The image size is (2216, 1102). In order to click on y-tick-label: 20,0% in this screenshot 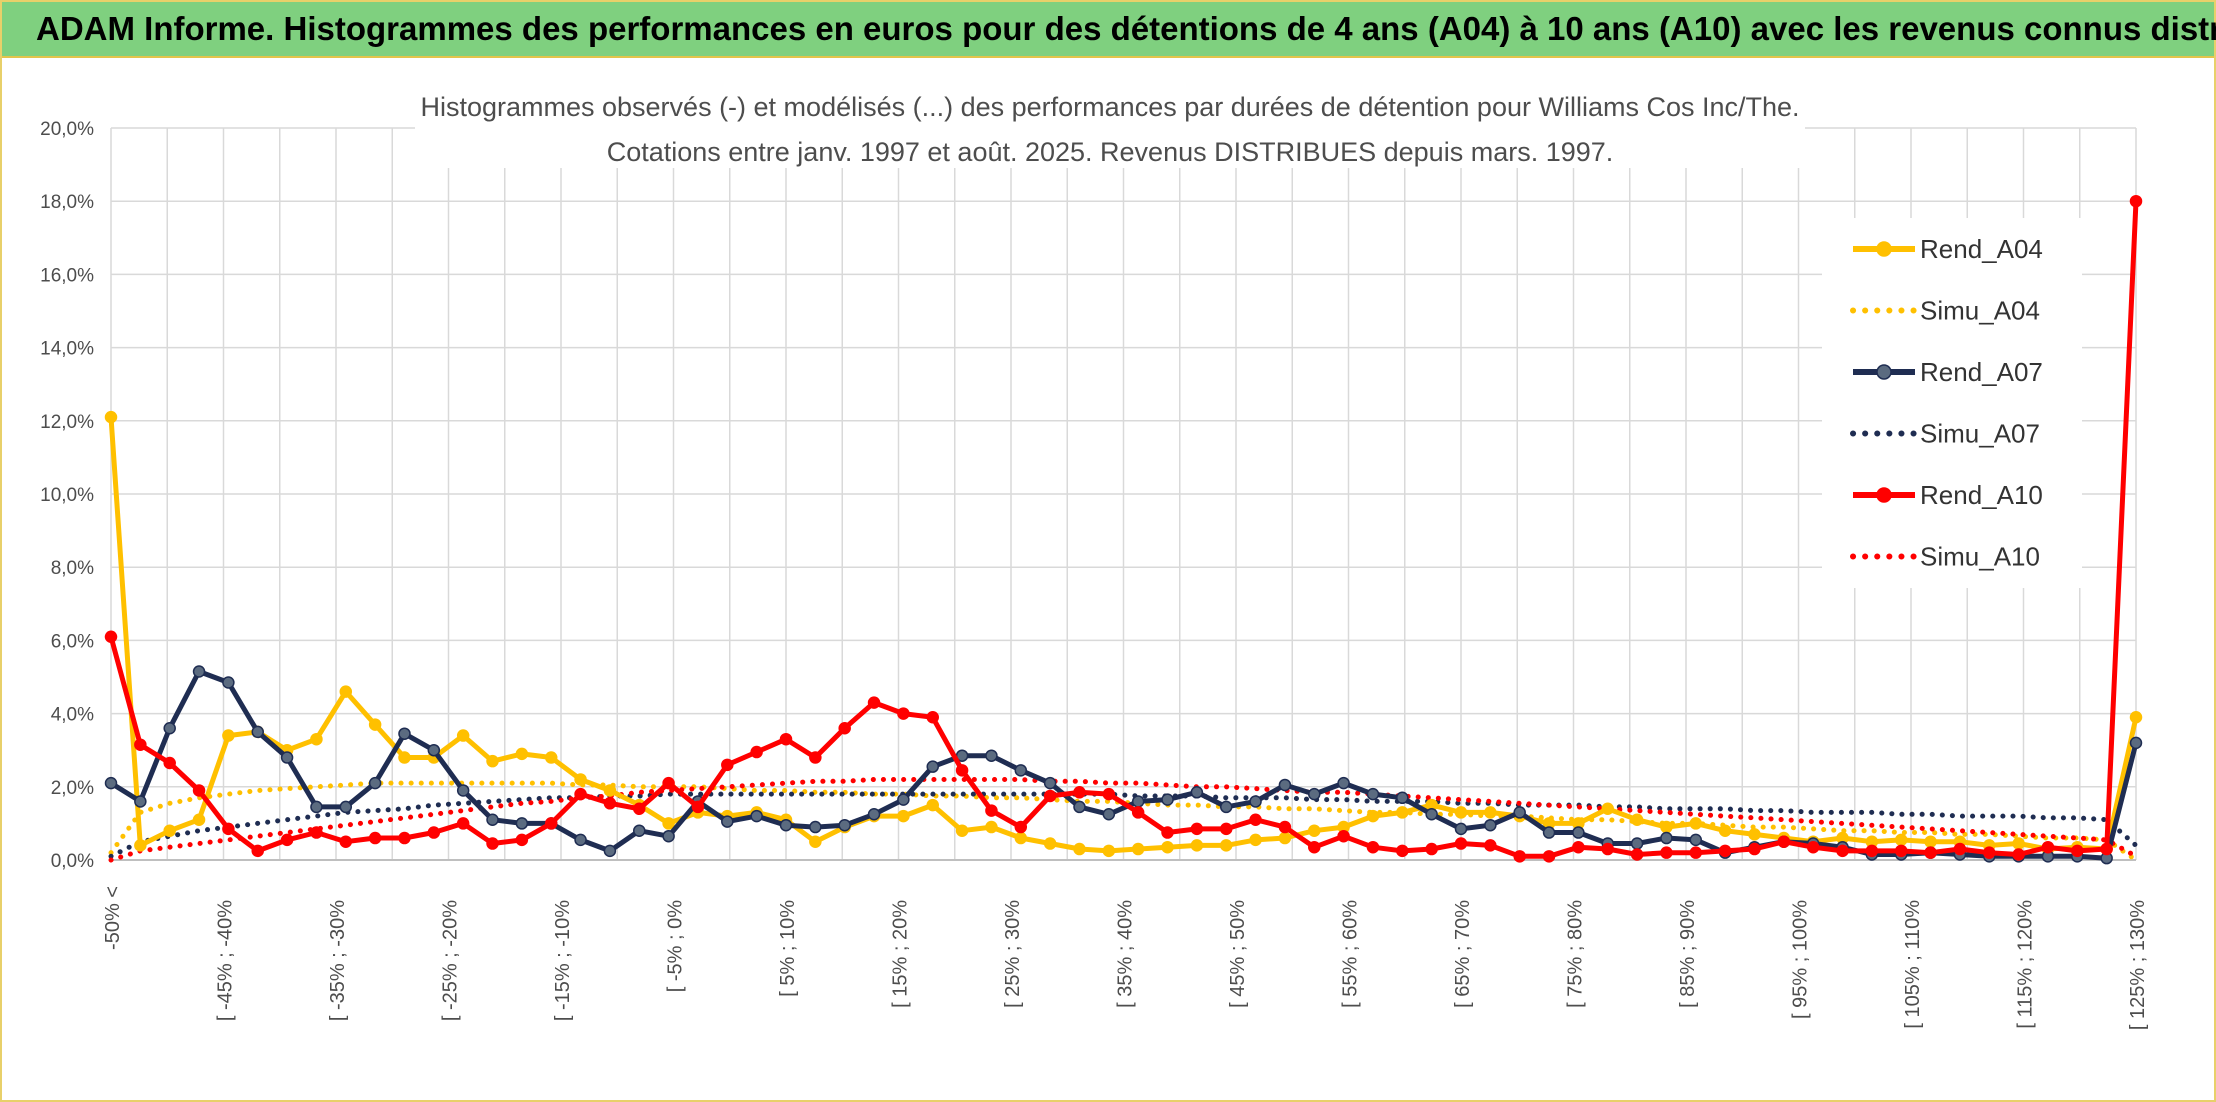, I will do `click(67, 129)`.